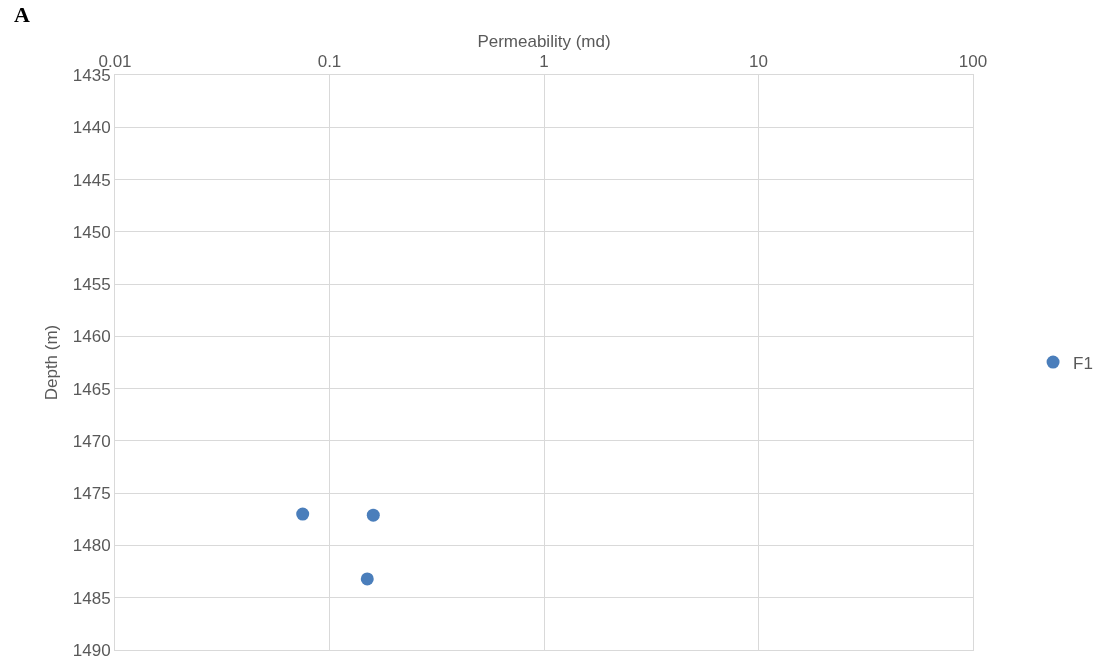 This screenshot has height=671, width=1109. What do you see at coordinates (91, 441) in the screenshot?
I see `y-tick-label: 1470` at bounding box center [91, 441].